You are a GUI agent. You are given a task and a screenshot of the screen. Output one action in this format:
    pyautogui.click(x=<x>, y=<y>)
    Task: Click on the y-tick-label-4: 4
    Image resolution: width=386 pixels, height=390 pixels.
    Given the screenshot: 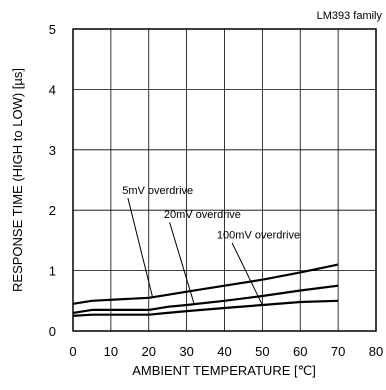 What is the action you would take?
    pyautogui.click(x=52, y=89)
    